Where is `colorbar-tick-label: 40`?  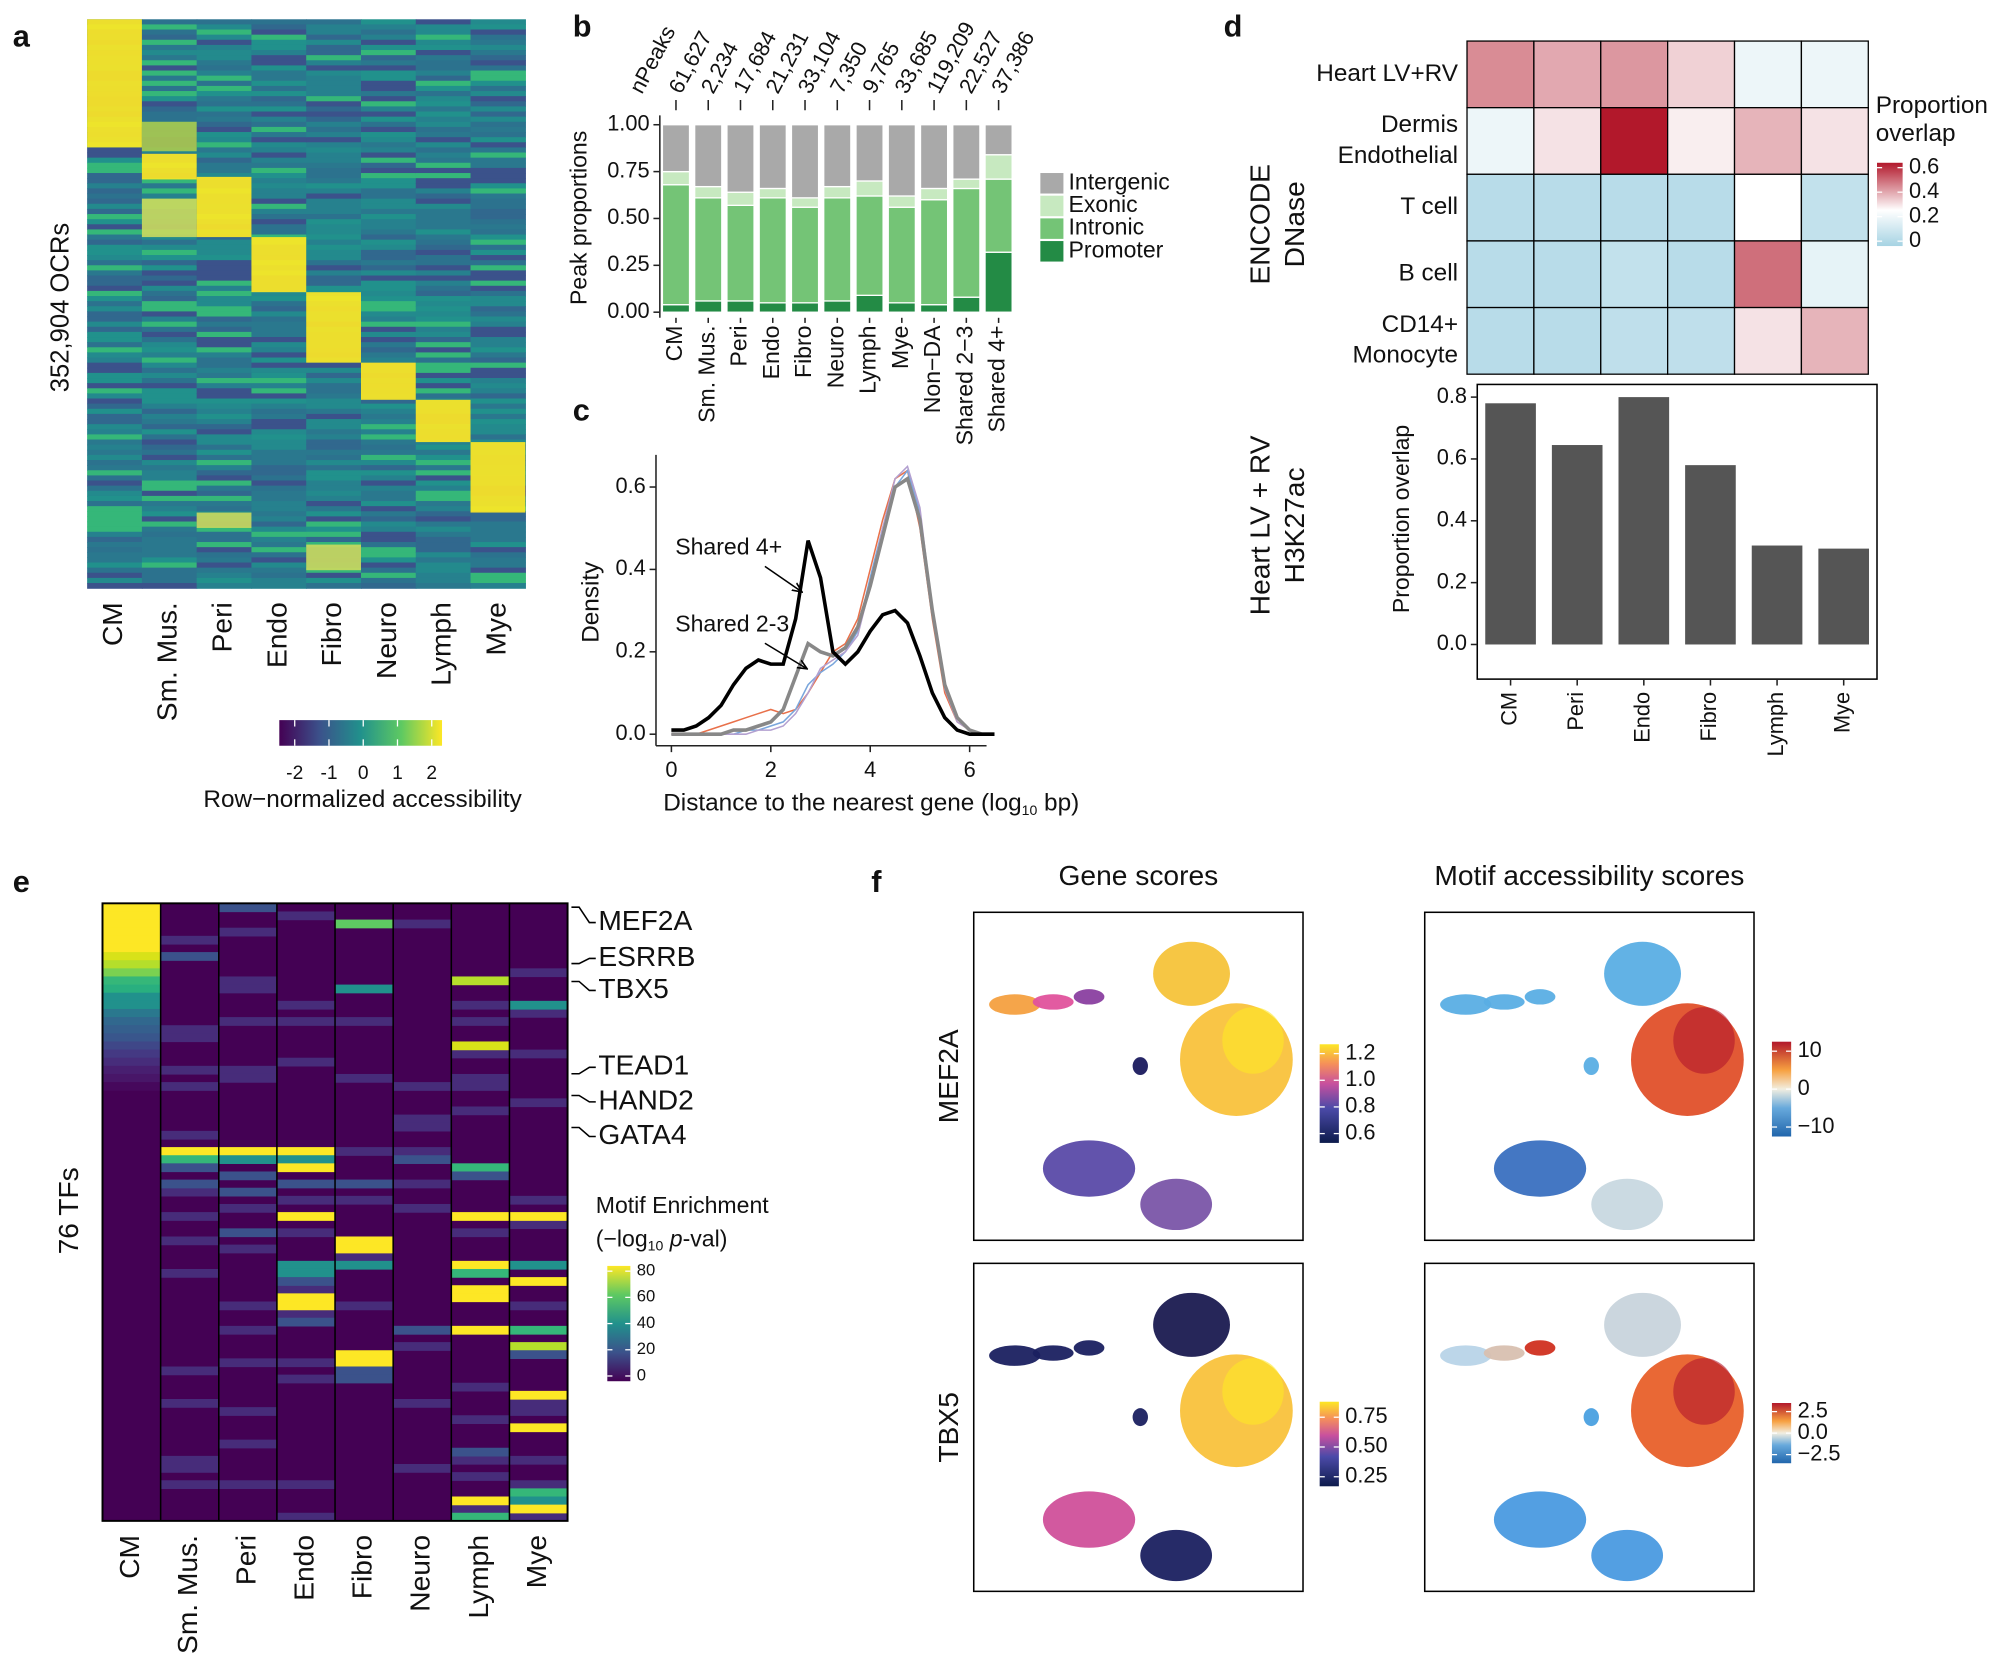
colorbar-tick-label: 40 is located at coordinates (646, 1322).